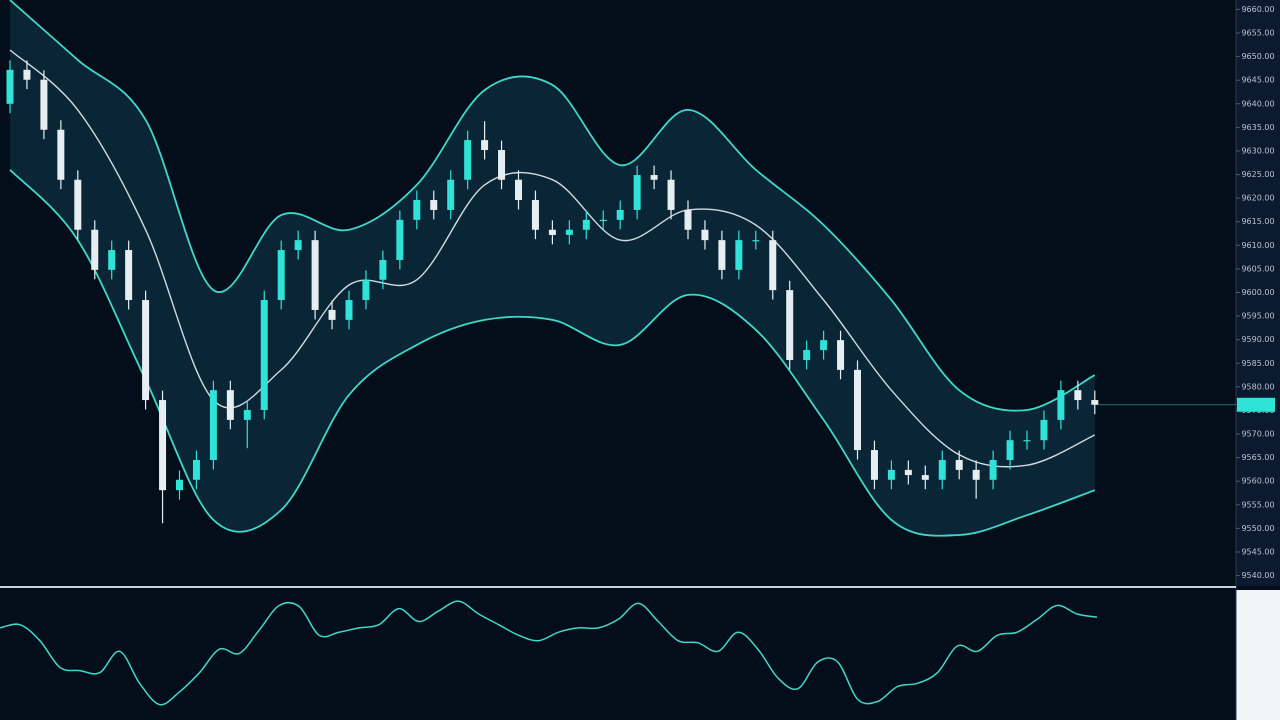 Image resolution: width=1280 pixels, height=720 pixels. I want to click on y-tick-label: 9650.00, so click(1257, 56).